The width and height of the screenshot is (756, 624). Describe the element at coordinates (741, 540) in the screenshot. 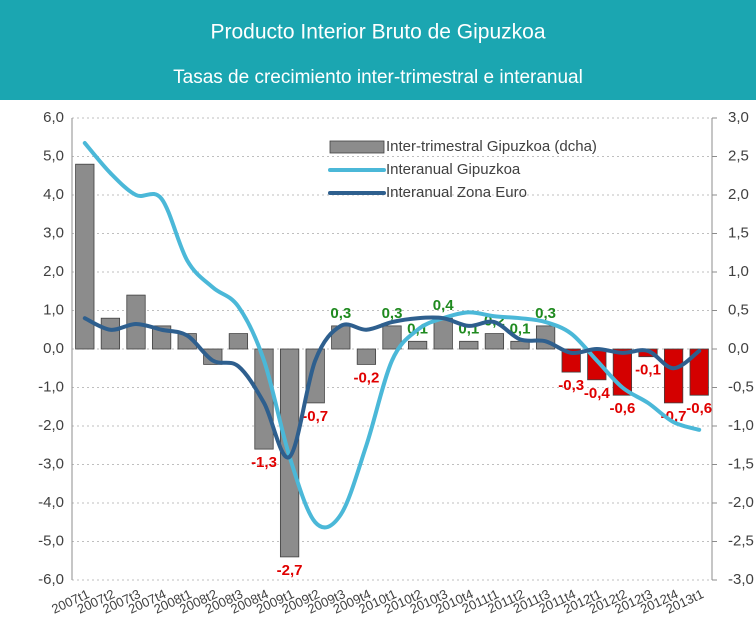

I see `y2-tick-label: -2,5` at that location.